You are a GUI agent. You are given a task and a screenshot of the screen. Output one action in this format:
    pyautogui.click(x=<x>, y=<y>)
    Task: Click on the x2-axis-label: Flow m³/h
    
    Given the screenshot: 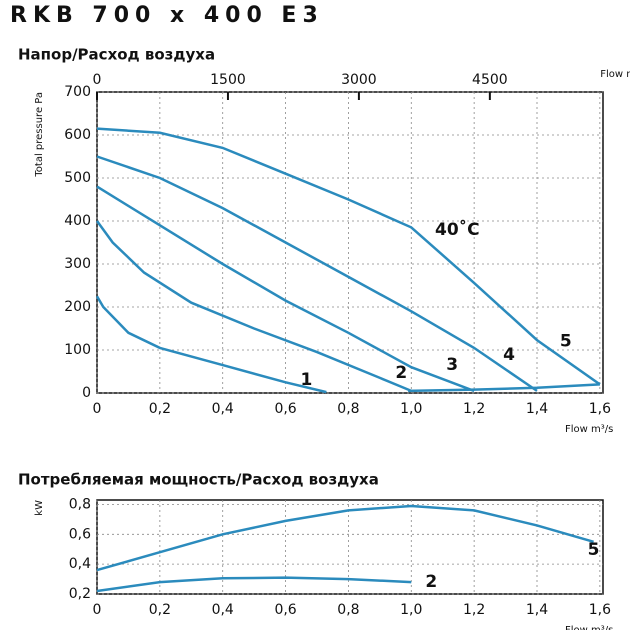 What is the action you would take?
    pyautogui.click(x=615, y=74)
    